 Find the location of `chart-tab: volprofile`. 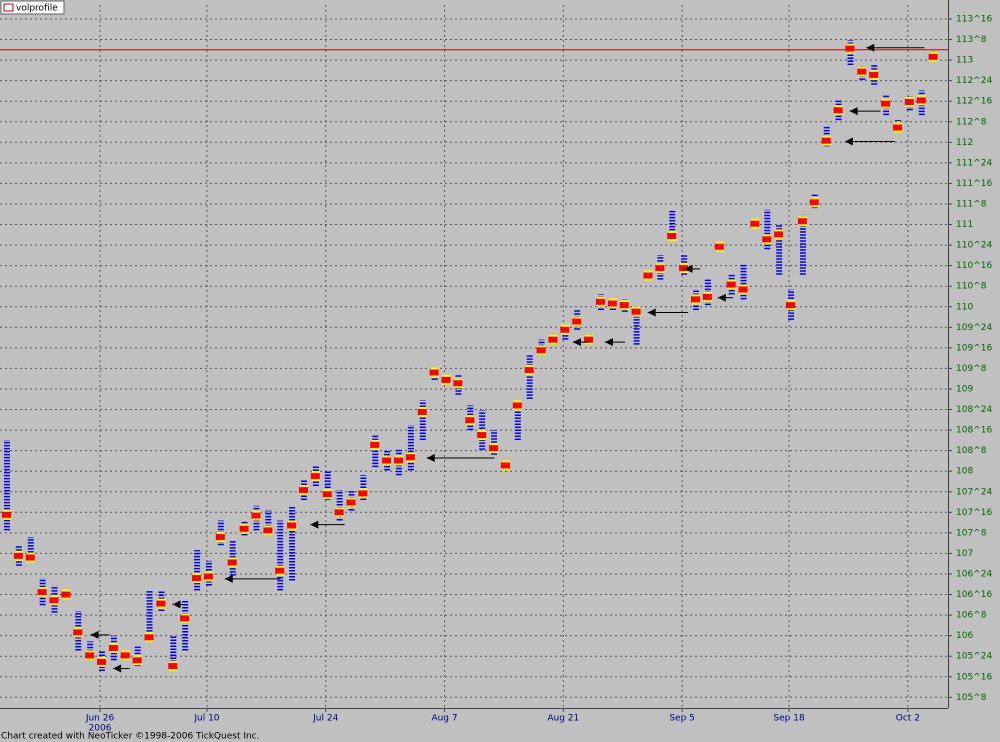

chart-tab: volprofile is located at coordinates (32, 7).